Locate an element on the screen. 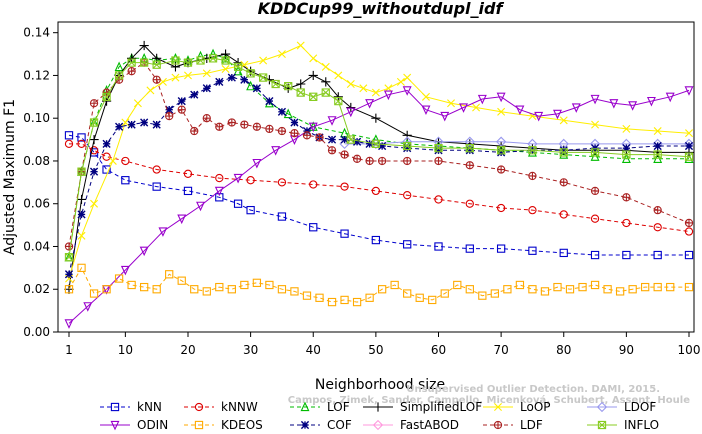 This screenshot has width=702, height=434. series-ldof is located at coordinates (517, 143).